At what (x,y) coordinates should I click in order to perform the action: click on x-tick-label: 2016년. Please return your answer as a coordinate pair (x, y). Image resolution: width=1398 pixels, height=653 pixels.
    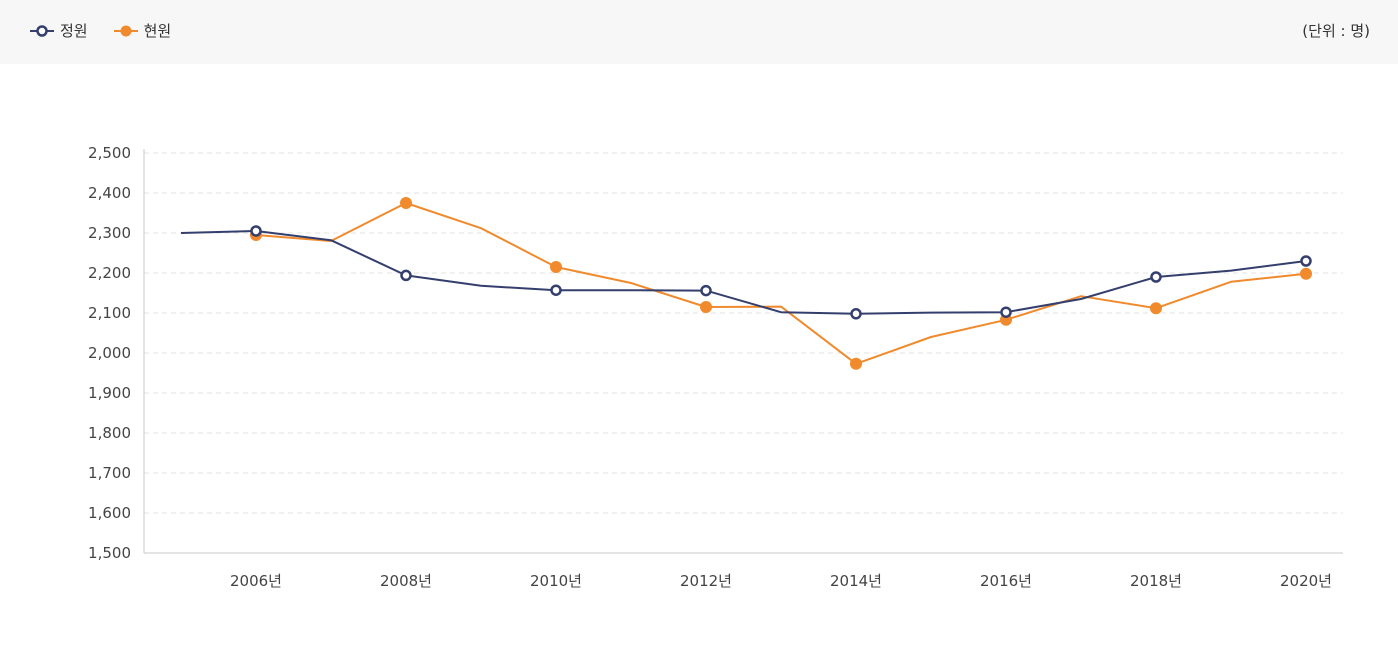
    Looking at the image, I should click on (1006, 581).